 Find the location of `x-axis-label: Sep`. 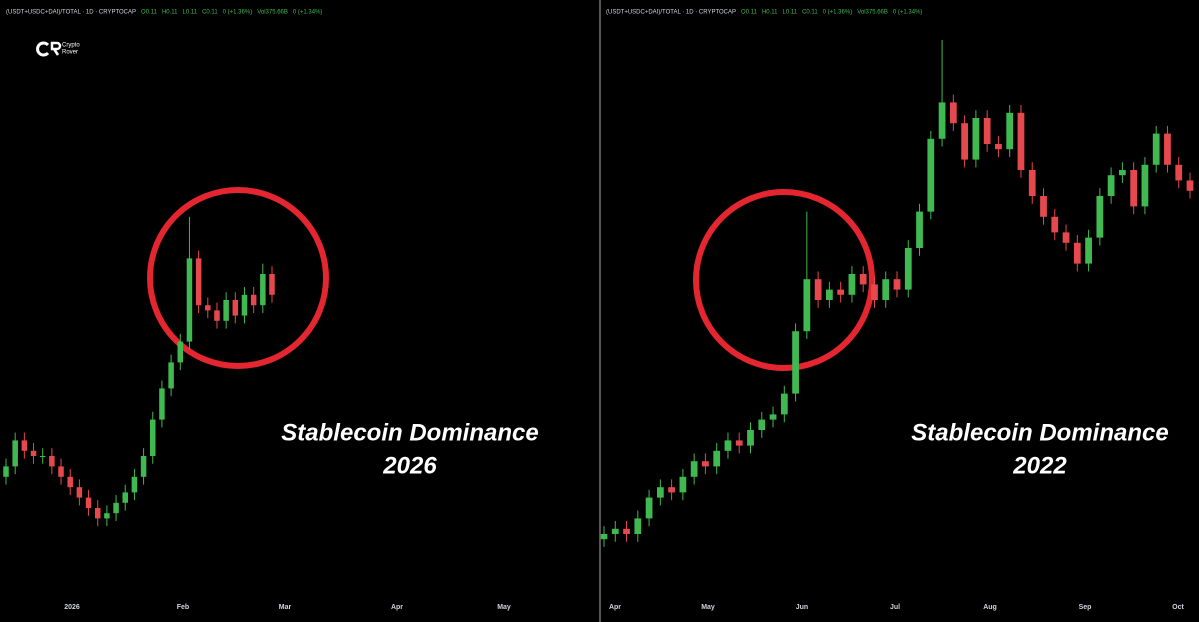

x-axis-label: Sep is located at coordinates (1085, 607).